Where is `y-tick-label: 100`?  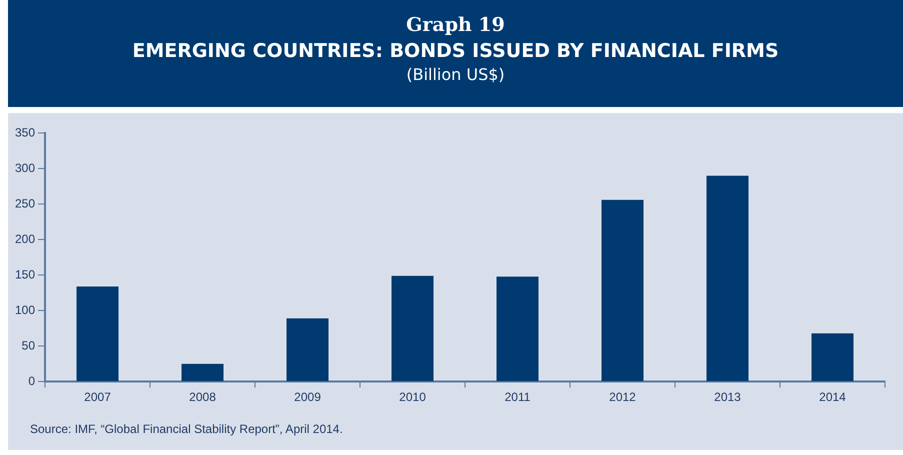 y-tick-label: 100 is located at coordinates (25, 309).